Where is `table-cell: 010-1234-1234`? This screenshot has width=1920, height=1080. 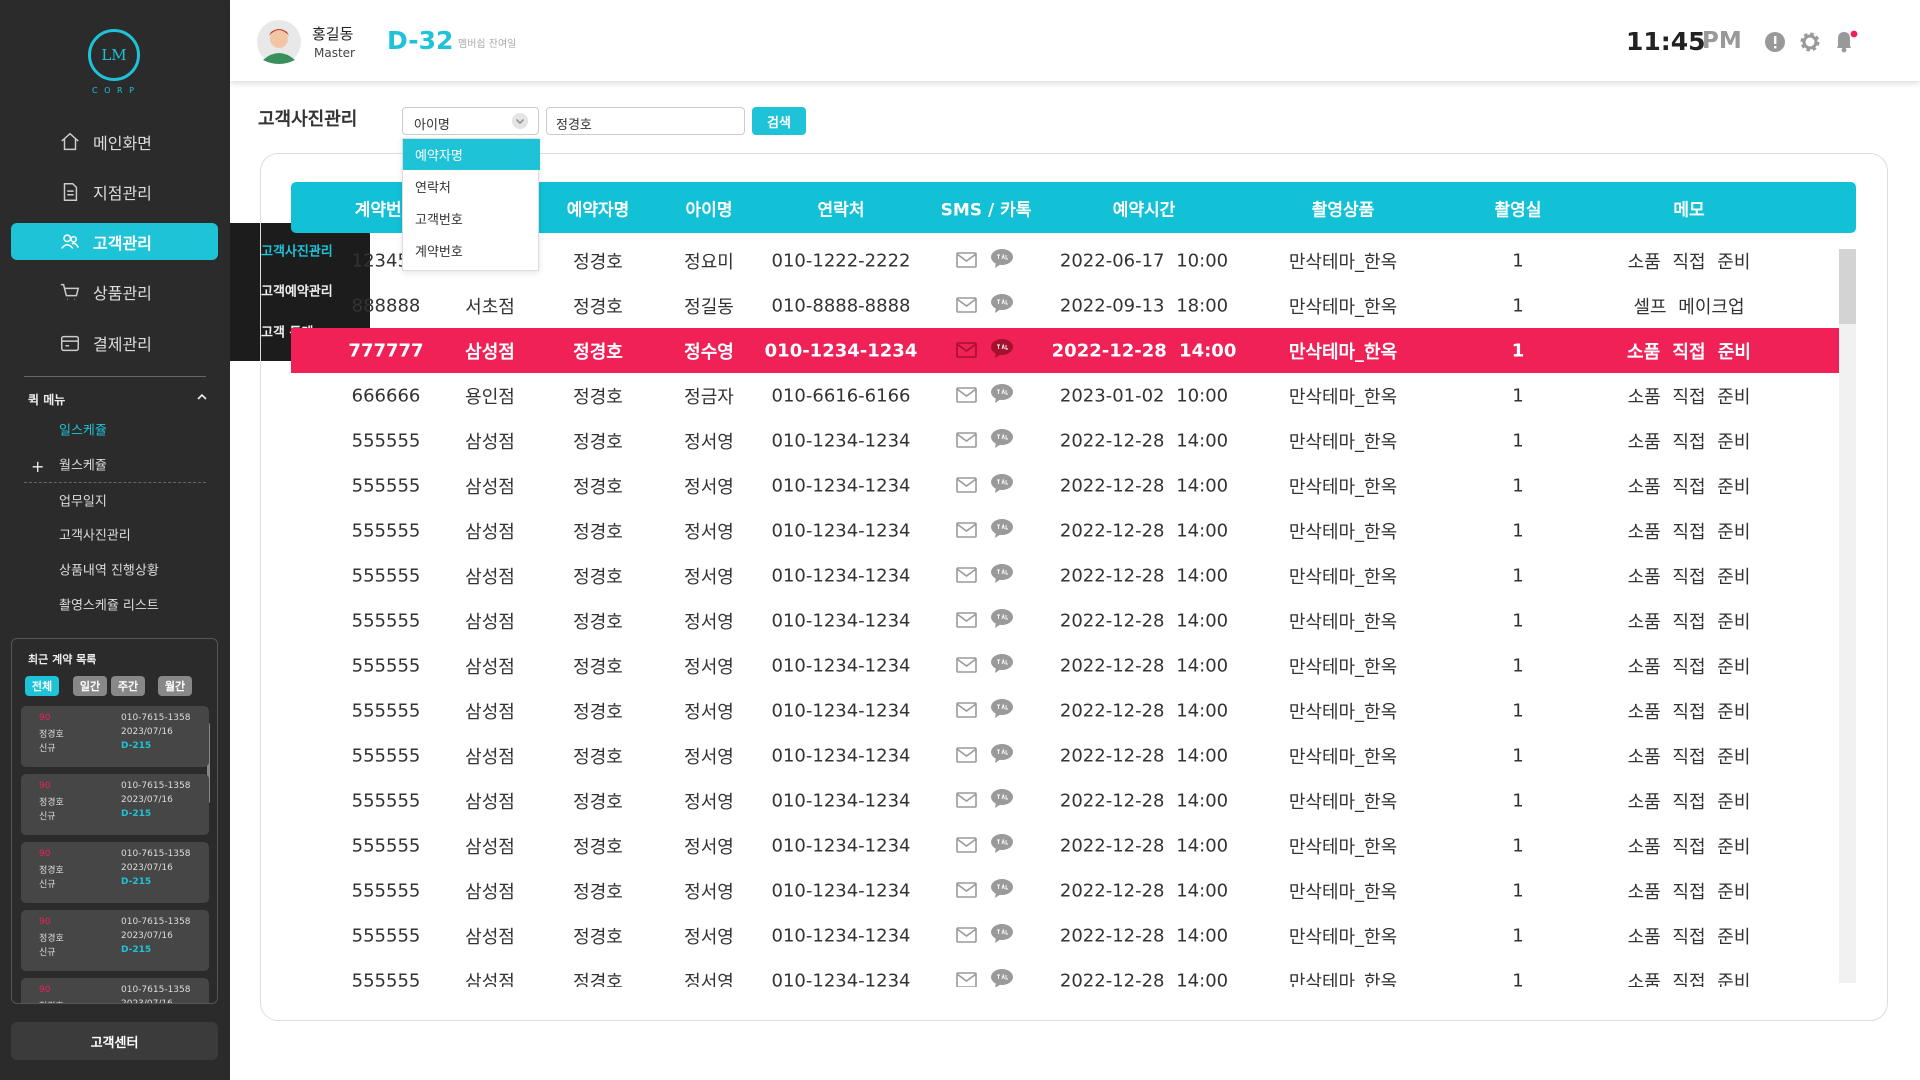 table-cell: 010-1234-1234 is located at coordinates (841, 845).